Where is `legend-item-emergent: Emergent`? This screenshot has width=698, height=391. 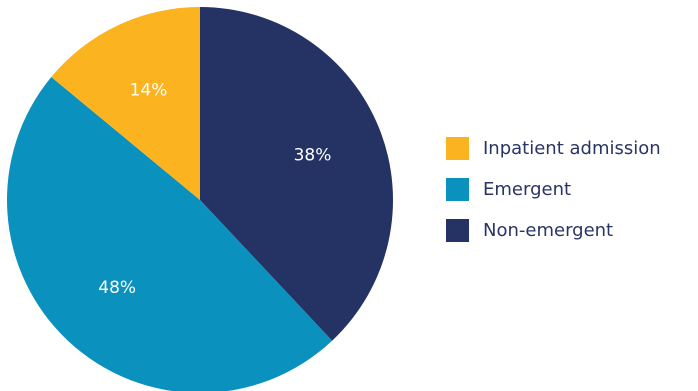 legend-item-emergent: Emergent is located at coordinates (508, 189).